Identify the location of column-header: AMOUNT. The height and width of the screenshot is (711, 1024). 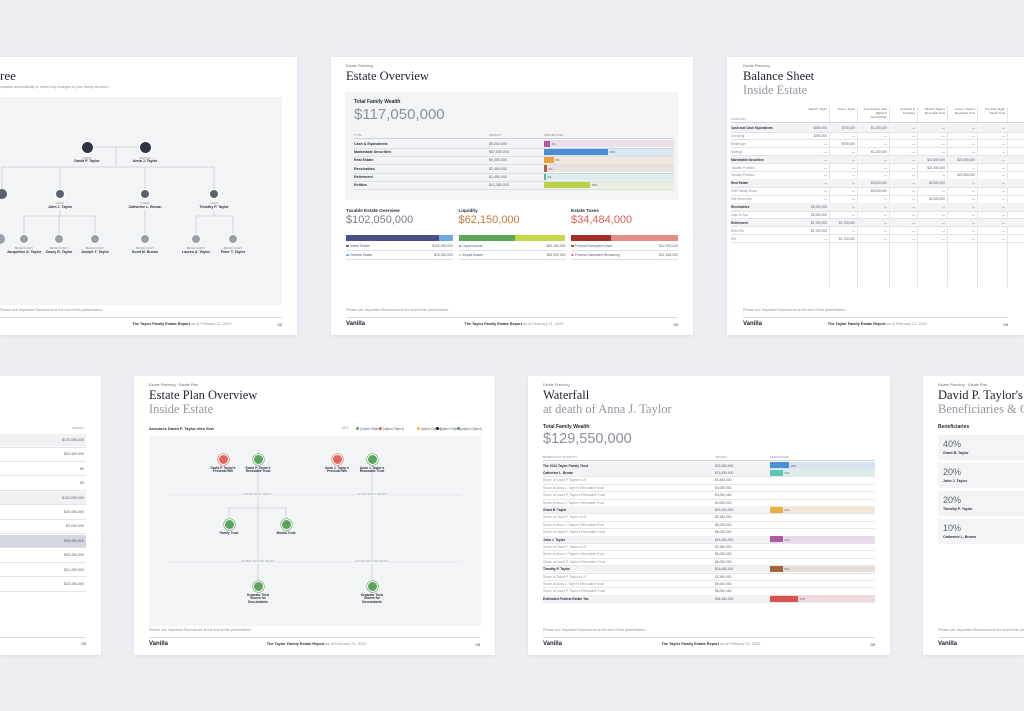
(721, 457).